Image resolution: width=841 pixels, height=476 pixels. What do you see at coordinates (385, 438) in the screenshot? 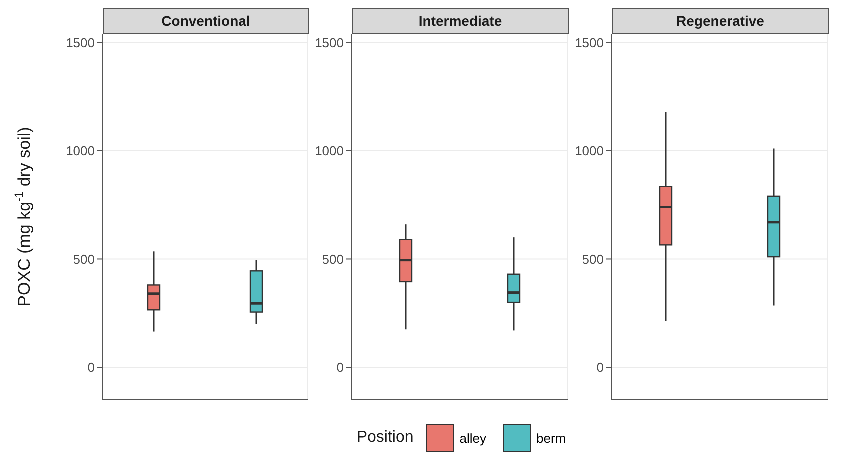
I see `legend-title: Position` at bounding box center [385, 438].